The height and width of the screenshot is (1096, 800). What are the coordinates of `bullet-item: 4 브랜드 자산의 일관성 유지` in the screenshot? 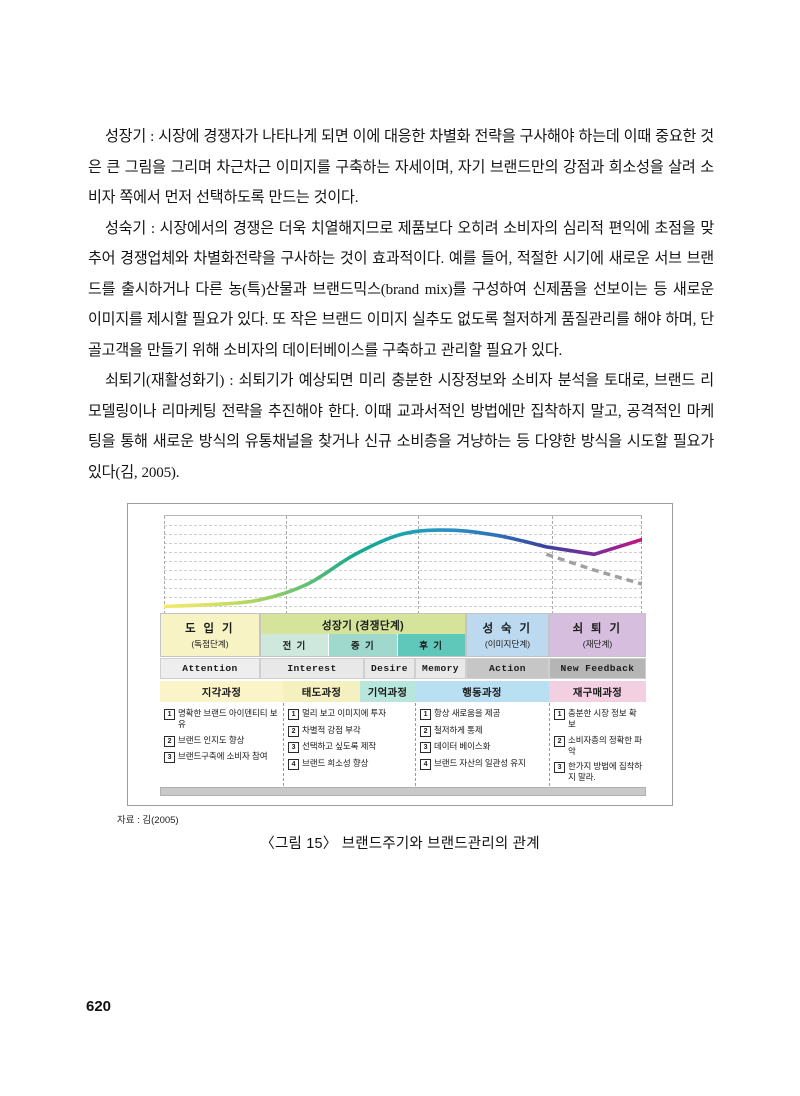 It's located at (483, 764).